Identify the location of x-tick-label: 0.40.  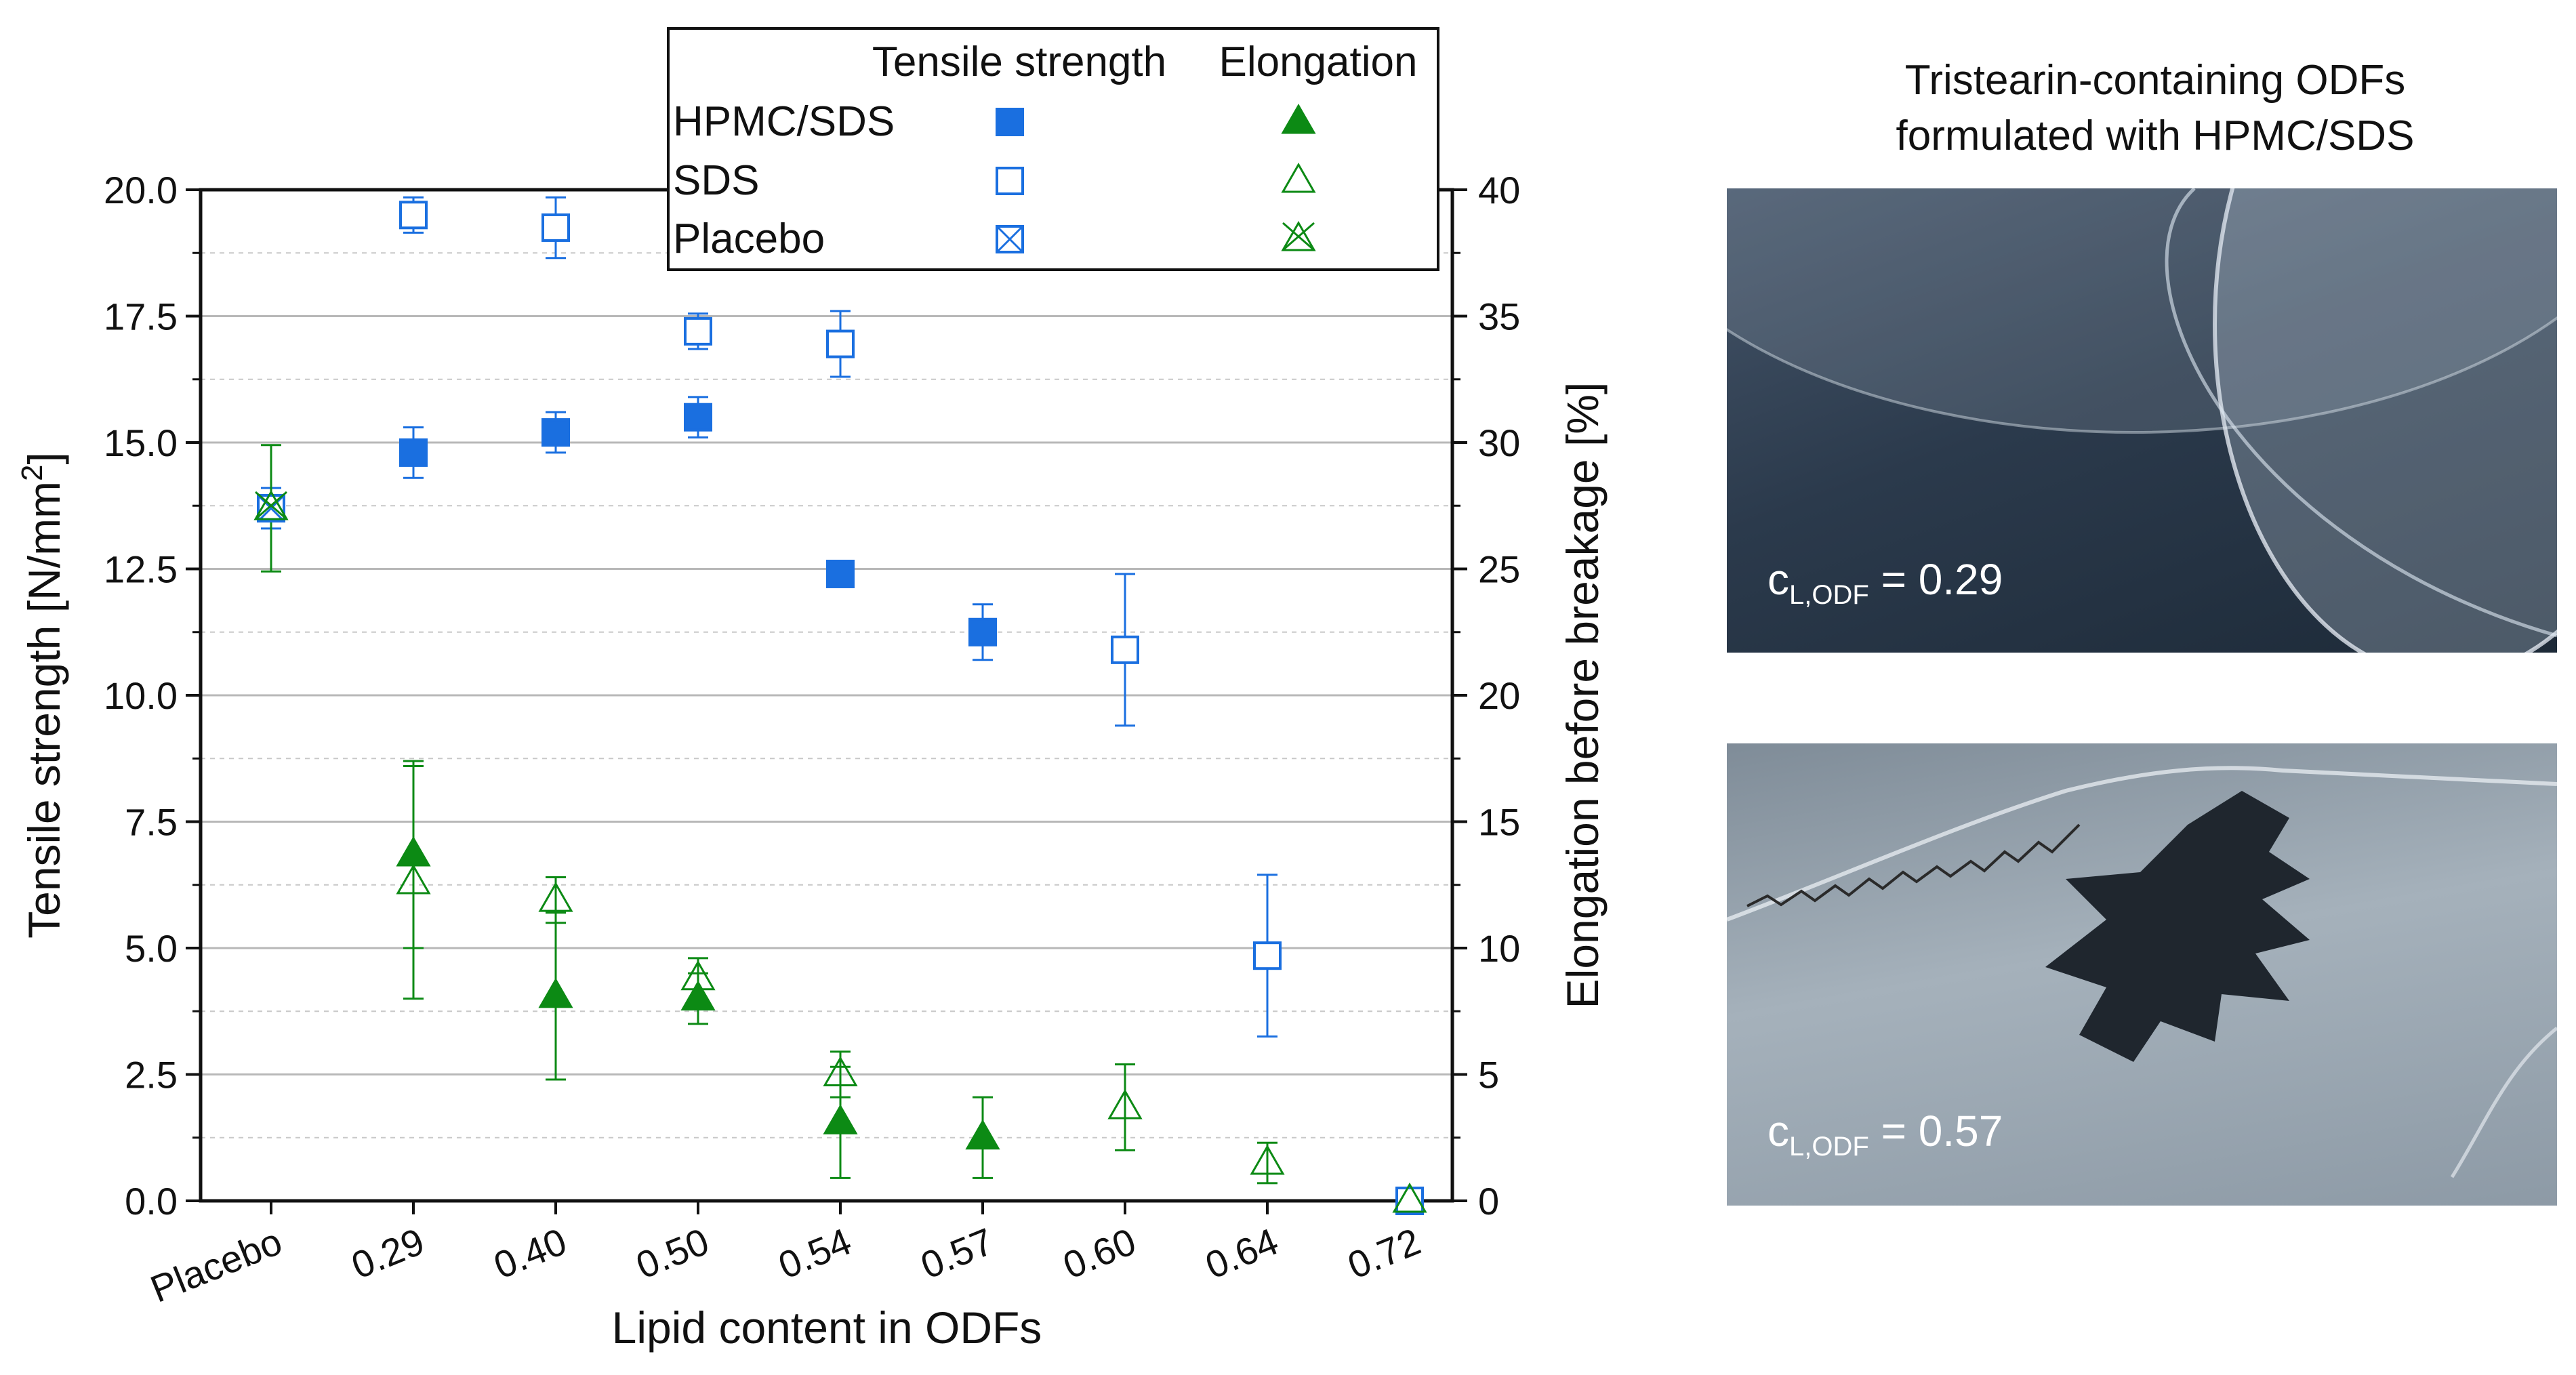
(531, 1253).